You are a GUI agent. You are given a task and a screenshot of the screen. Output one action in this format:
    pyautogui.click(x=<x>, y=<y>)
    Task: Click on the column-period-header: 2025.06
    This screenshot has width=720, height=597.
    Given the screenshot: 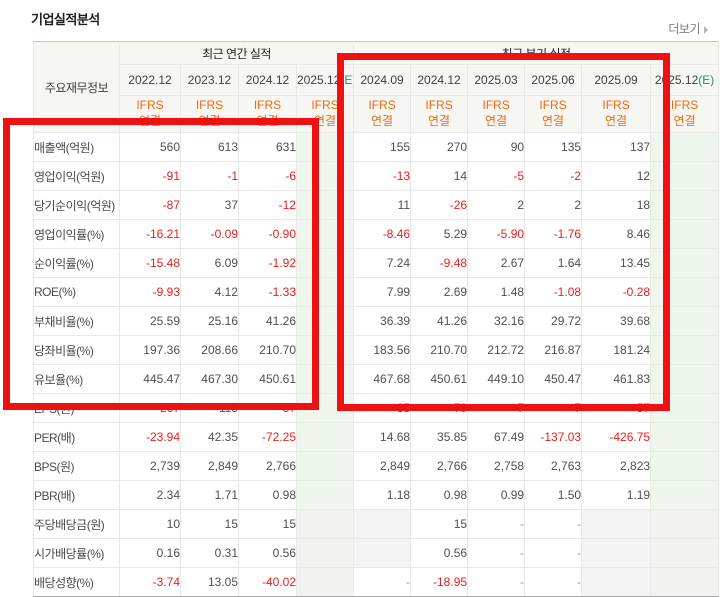 What is the action you would take?
    pyautogui.click(x=553, y=80)
    